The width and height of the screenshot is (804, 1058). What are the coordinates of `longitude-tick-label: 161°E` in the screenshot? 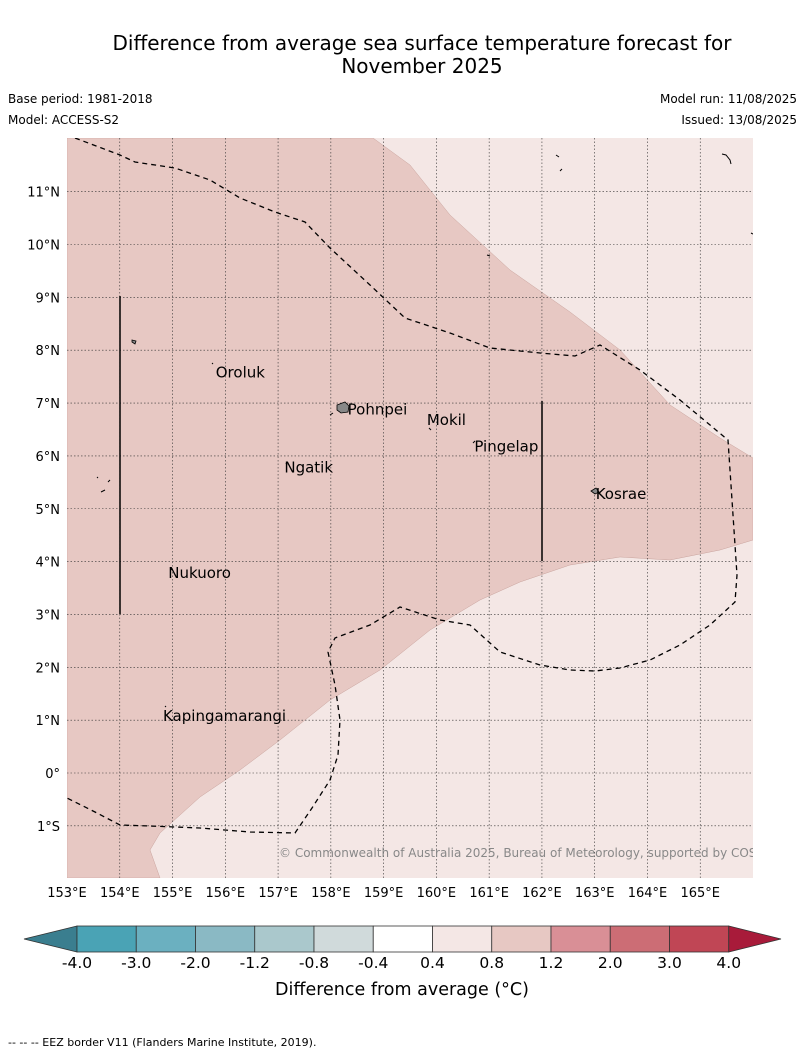 It's located at (489, 893).